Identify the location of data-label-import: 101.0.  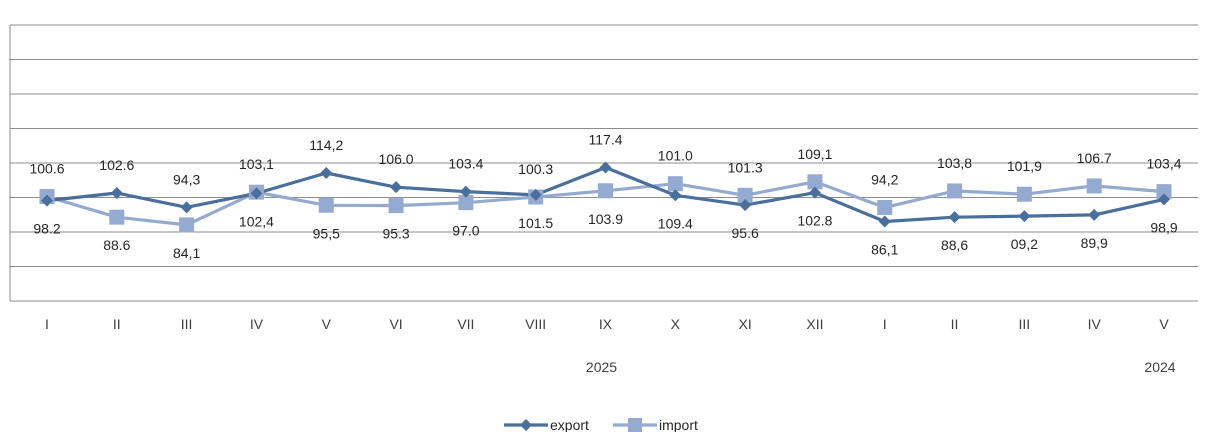
(675, 156).